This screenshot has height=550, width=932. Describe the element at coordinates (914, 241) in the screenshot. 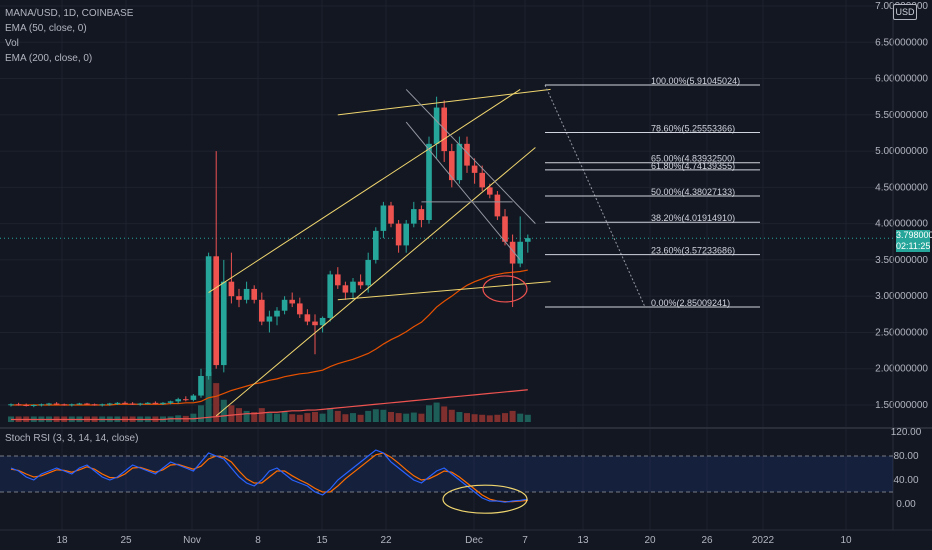

I see `current-price-label: 3.798000000 02:11:25` at that location.